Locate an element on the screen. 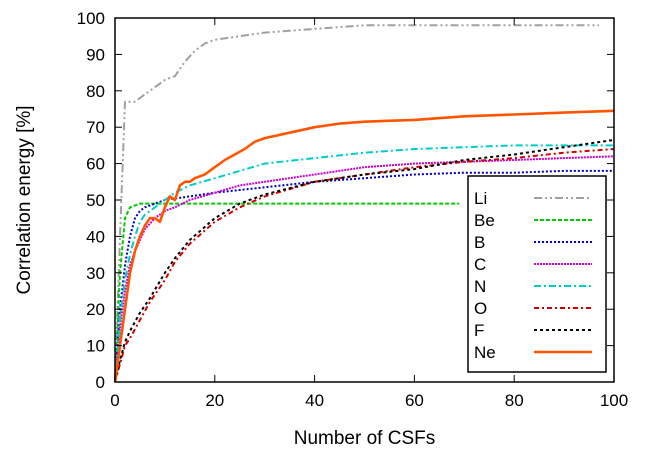 Image resolution: width=648 pixels, height=449 pixels. legend-label-c: C is located at coordinates (480, 264).